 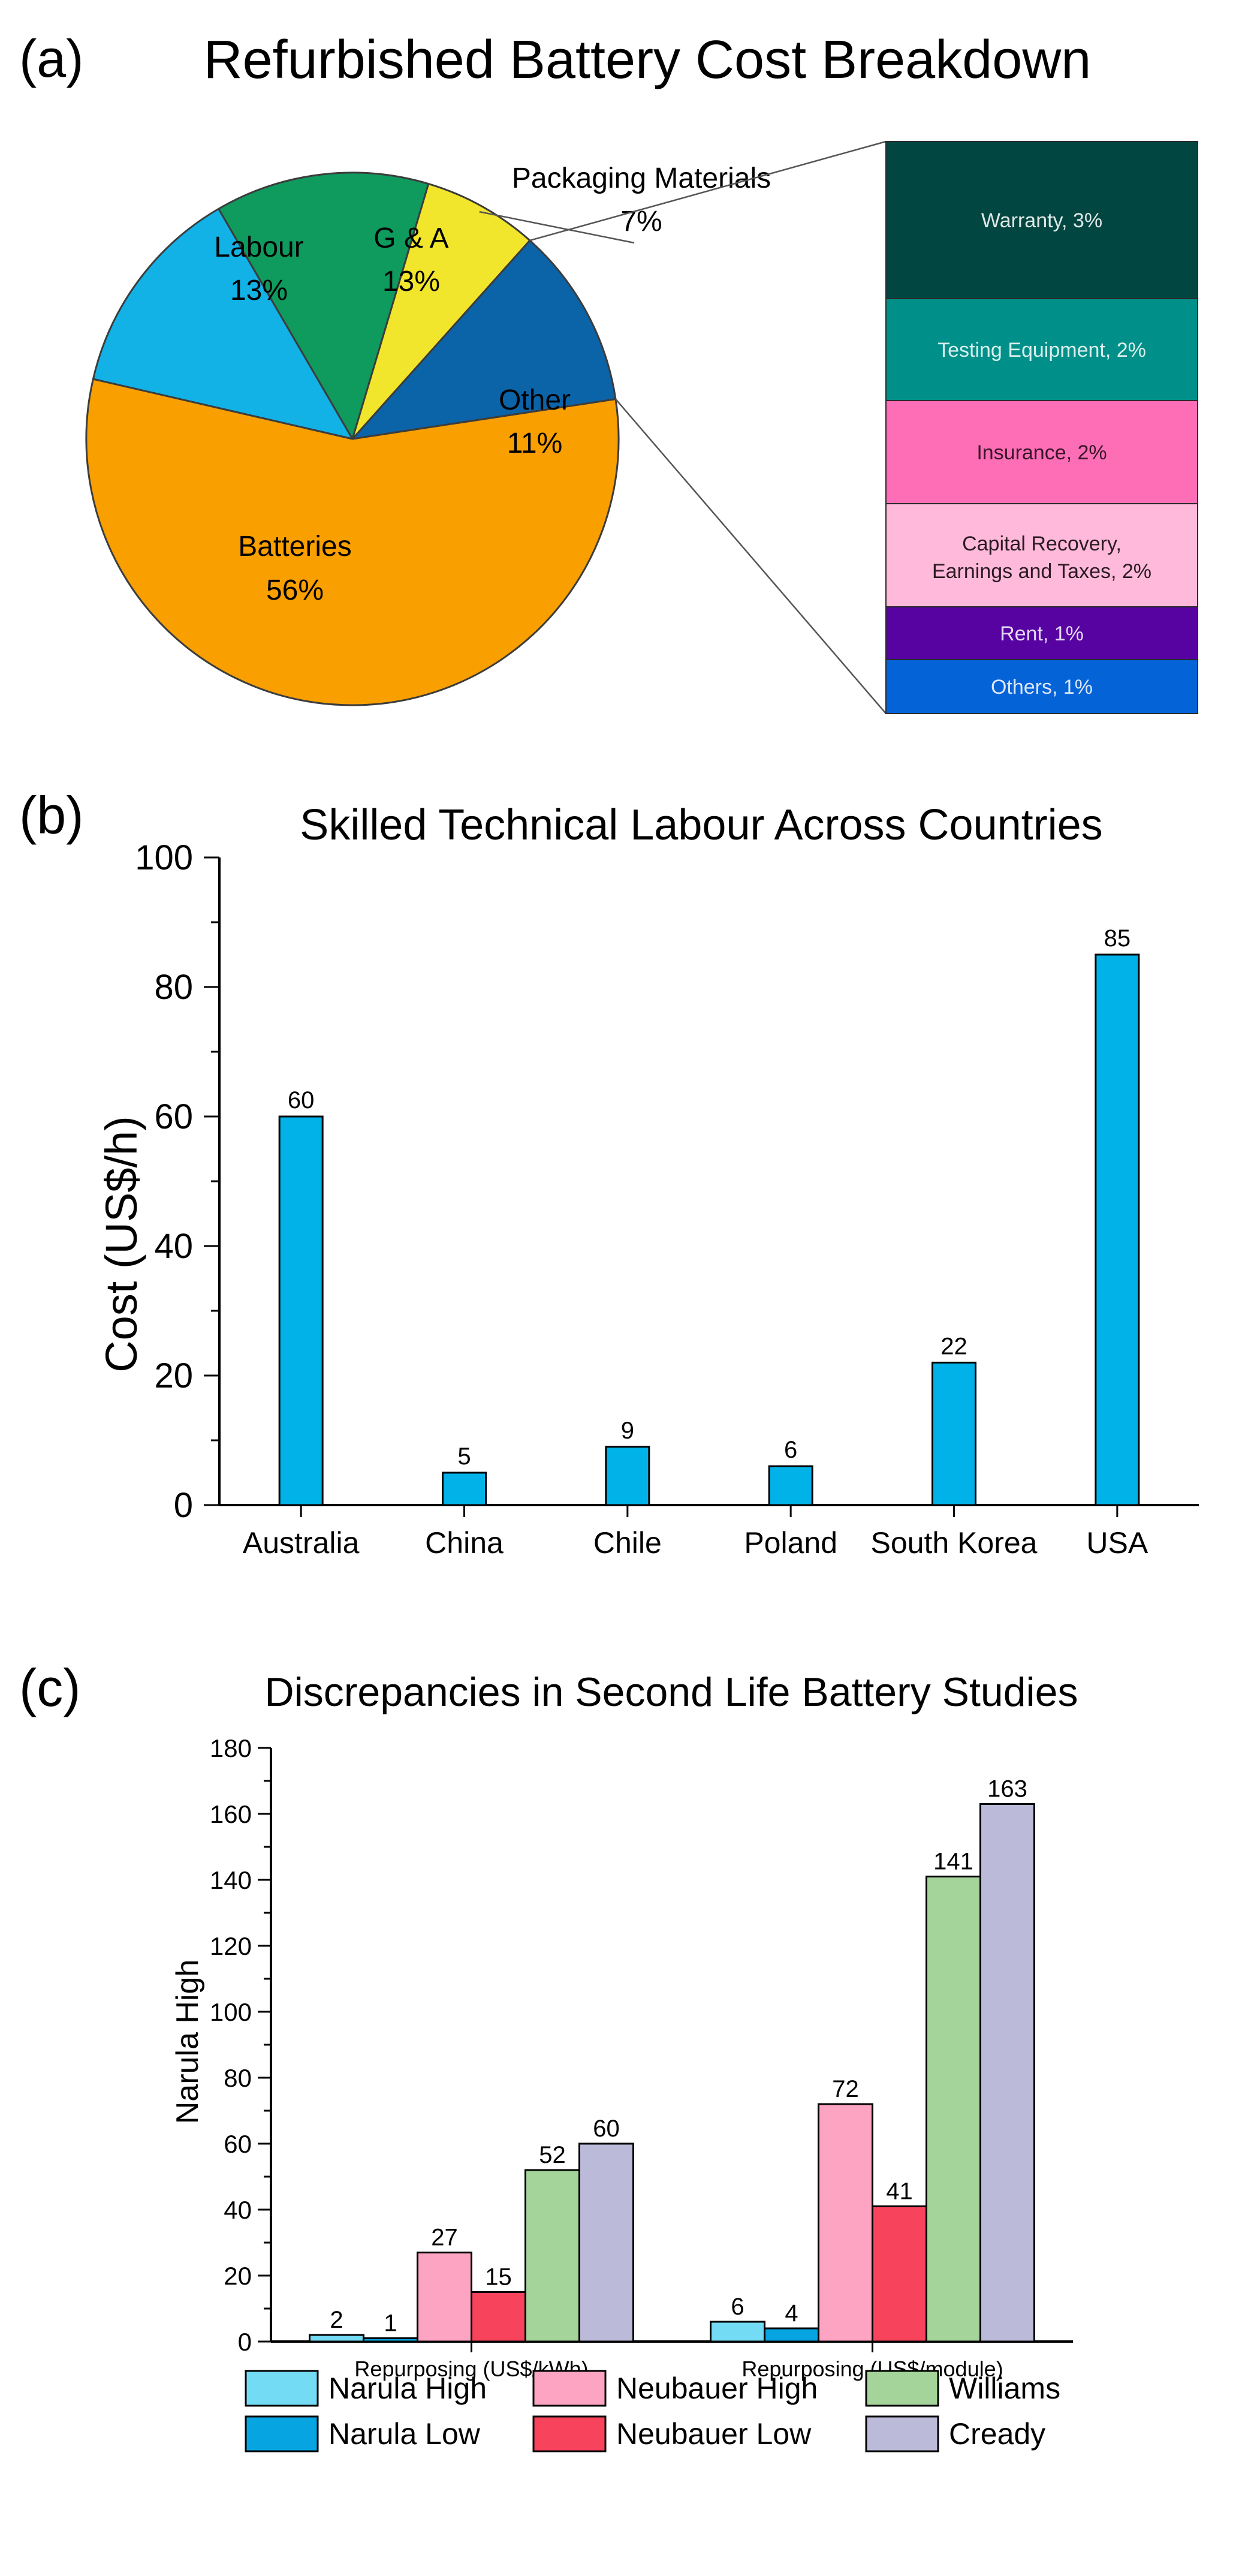 What do you see at coordinates (627, 1543) in the screenshot?
I see `x-tick-label-chile: Chile` at bounding box center [627, 1543].